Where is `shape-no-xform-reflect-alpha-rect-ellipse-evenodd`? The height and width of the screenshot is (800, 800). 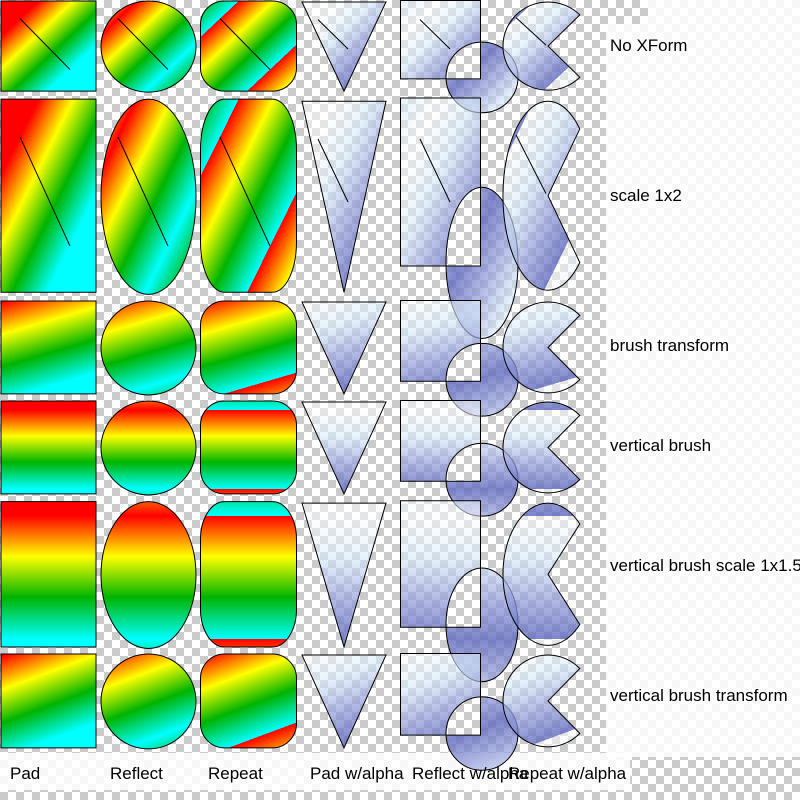 shape-no-xform-reflect-alpha-rect-ellipse-evenodd is located at coordinates (460, 56).